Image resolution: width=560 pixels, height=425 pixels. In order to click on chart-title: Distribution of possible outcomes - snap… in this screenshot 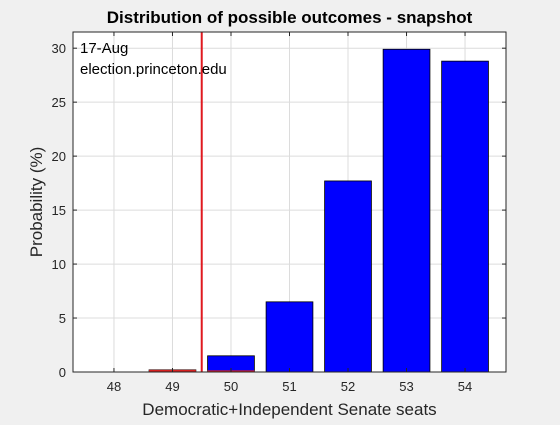, I will do `click(290, 17)`.